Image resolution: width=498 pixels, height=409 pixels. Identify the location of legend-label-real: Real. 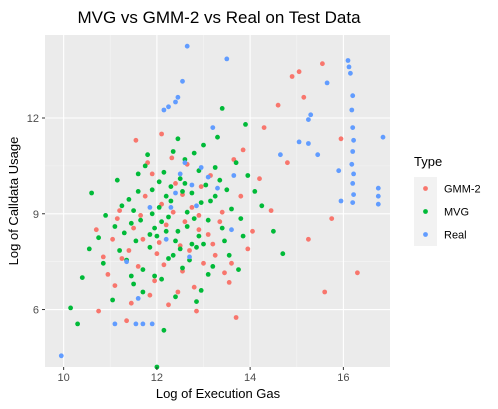
(455, 236).